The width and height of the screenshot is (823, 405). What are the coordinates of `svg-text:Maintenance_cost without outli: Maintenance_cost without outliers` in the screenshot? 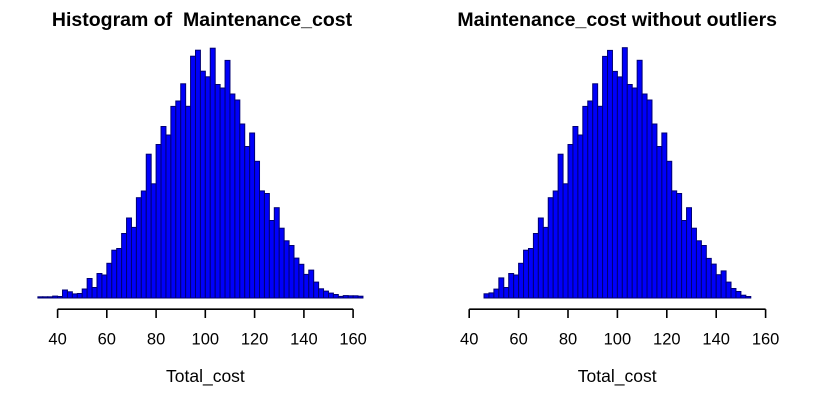 It's located at (617, 20).